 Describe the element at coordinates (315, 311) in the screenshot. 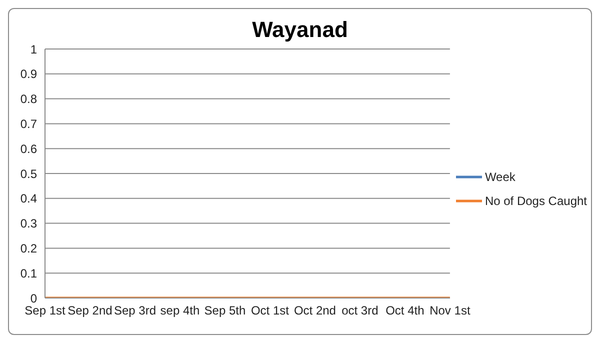

I see `x-tick-label: Oct 2nd` at that location.